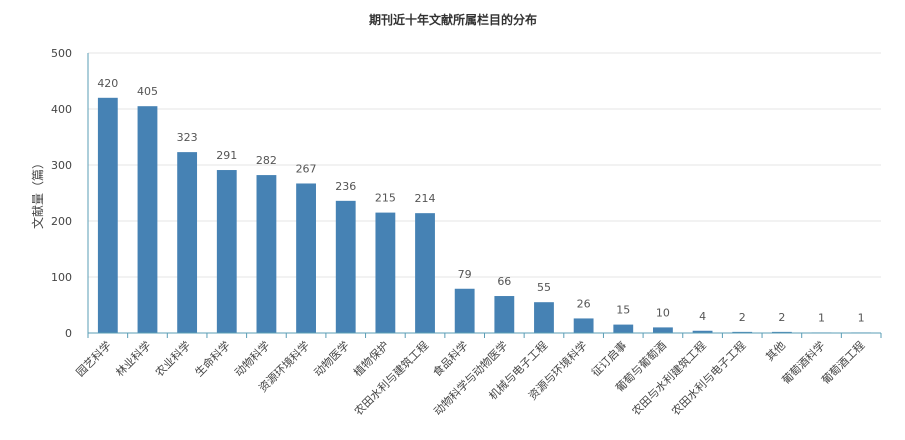  Describe the element at coordinates (107, 83) in the screenshot. I see `data-label: 420` at that location.